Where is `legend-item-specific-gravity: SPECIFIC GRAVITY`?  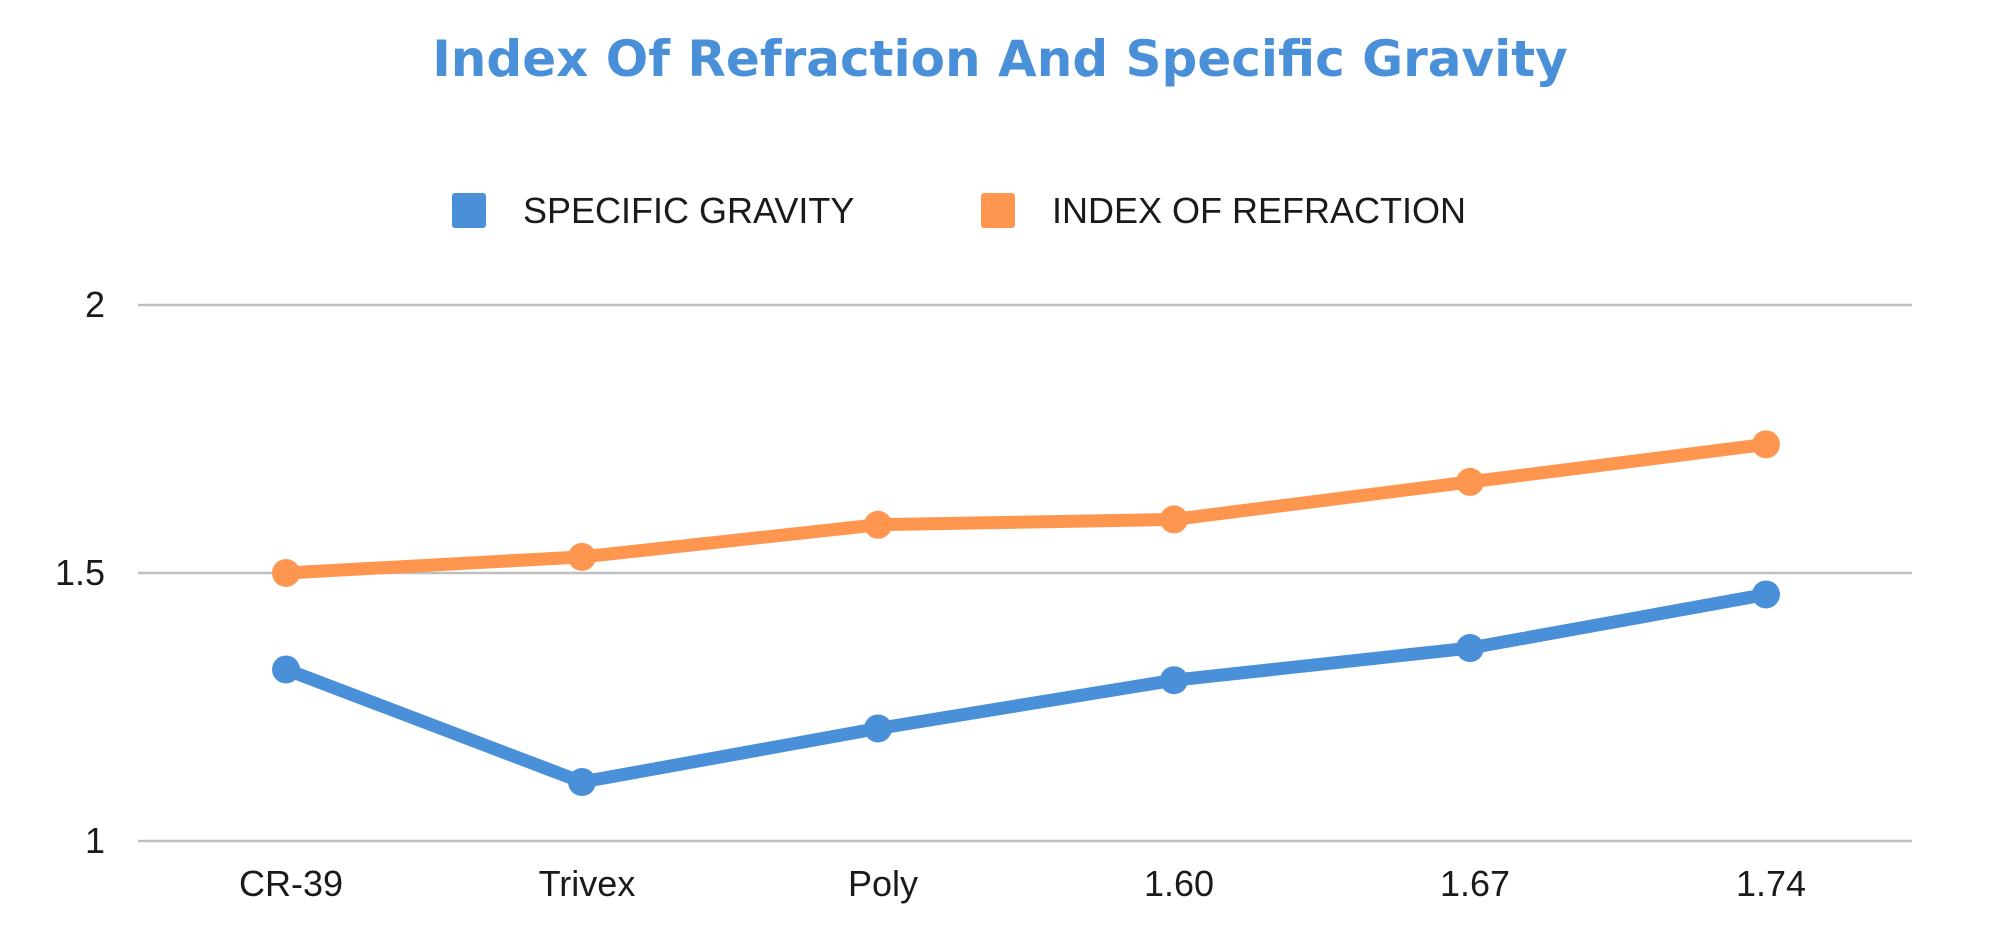 legend-item-specific-gravity: SPECIFIC GRAVITY is located at coordinates (653, 210).